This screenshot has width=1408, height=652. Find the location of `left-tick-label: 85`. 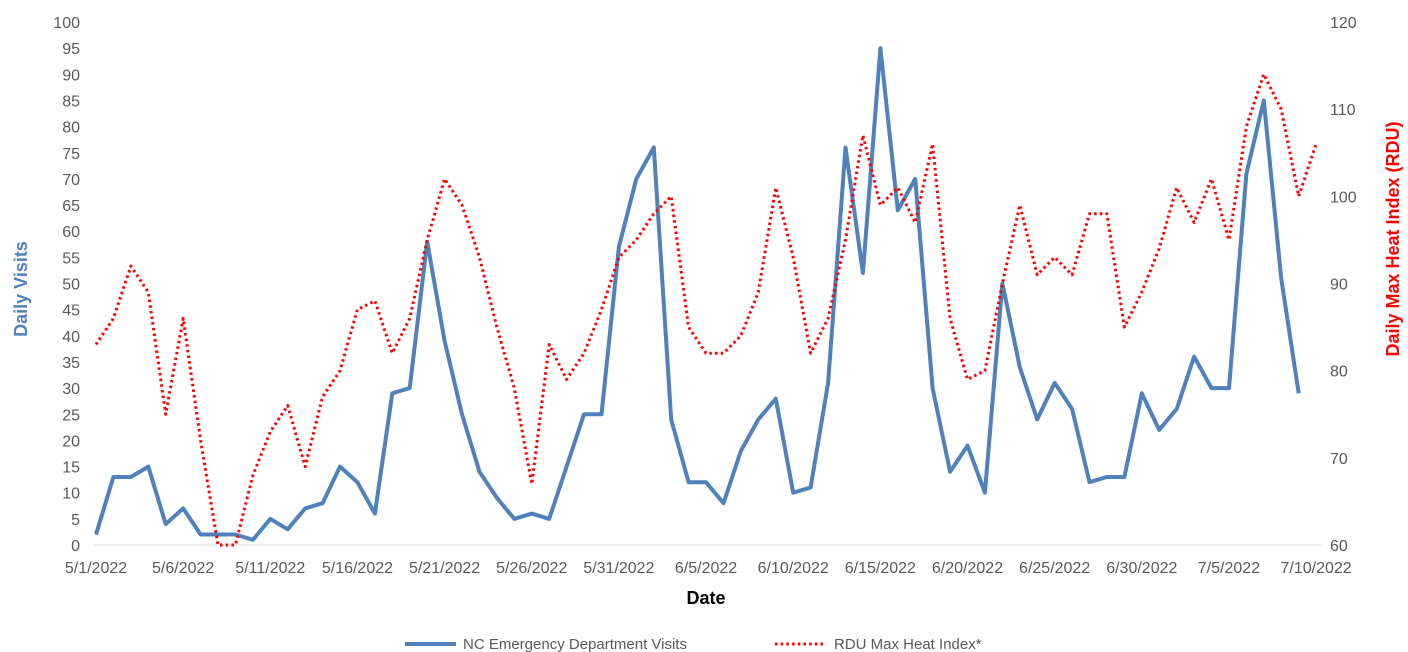

left-tick-label: 85 is located at coordinates (71, 101).